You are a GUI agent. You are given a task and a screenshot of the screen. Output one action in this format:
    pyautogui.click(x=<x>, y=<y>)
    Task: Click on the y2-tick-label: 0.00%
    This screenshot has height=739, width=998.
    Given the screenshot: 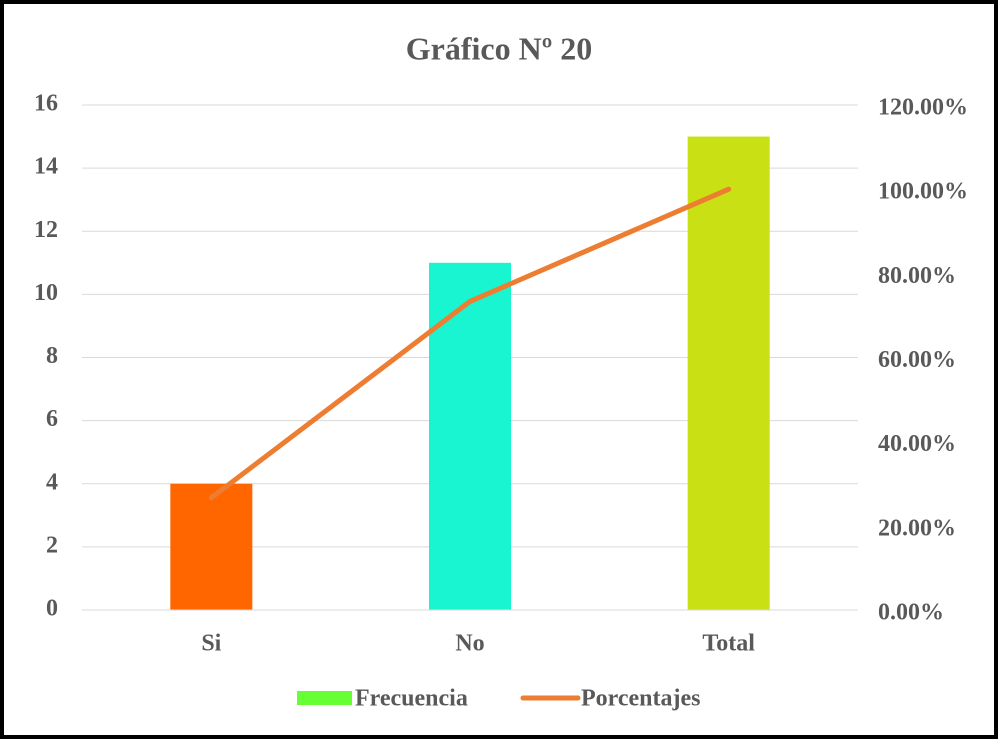 What is the action you would take?
    pyautogui.click(x=911, y=613)
    